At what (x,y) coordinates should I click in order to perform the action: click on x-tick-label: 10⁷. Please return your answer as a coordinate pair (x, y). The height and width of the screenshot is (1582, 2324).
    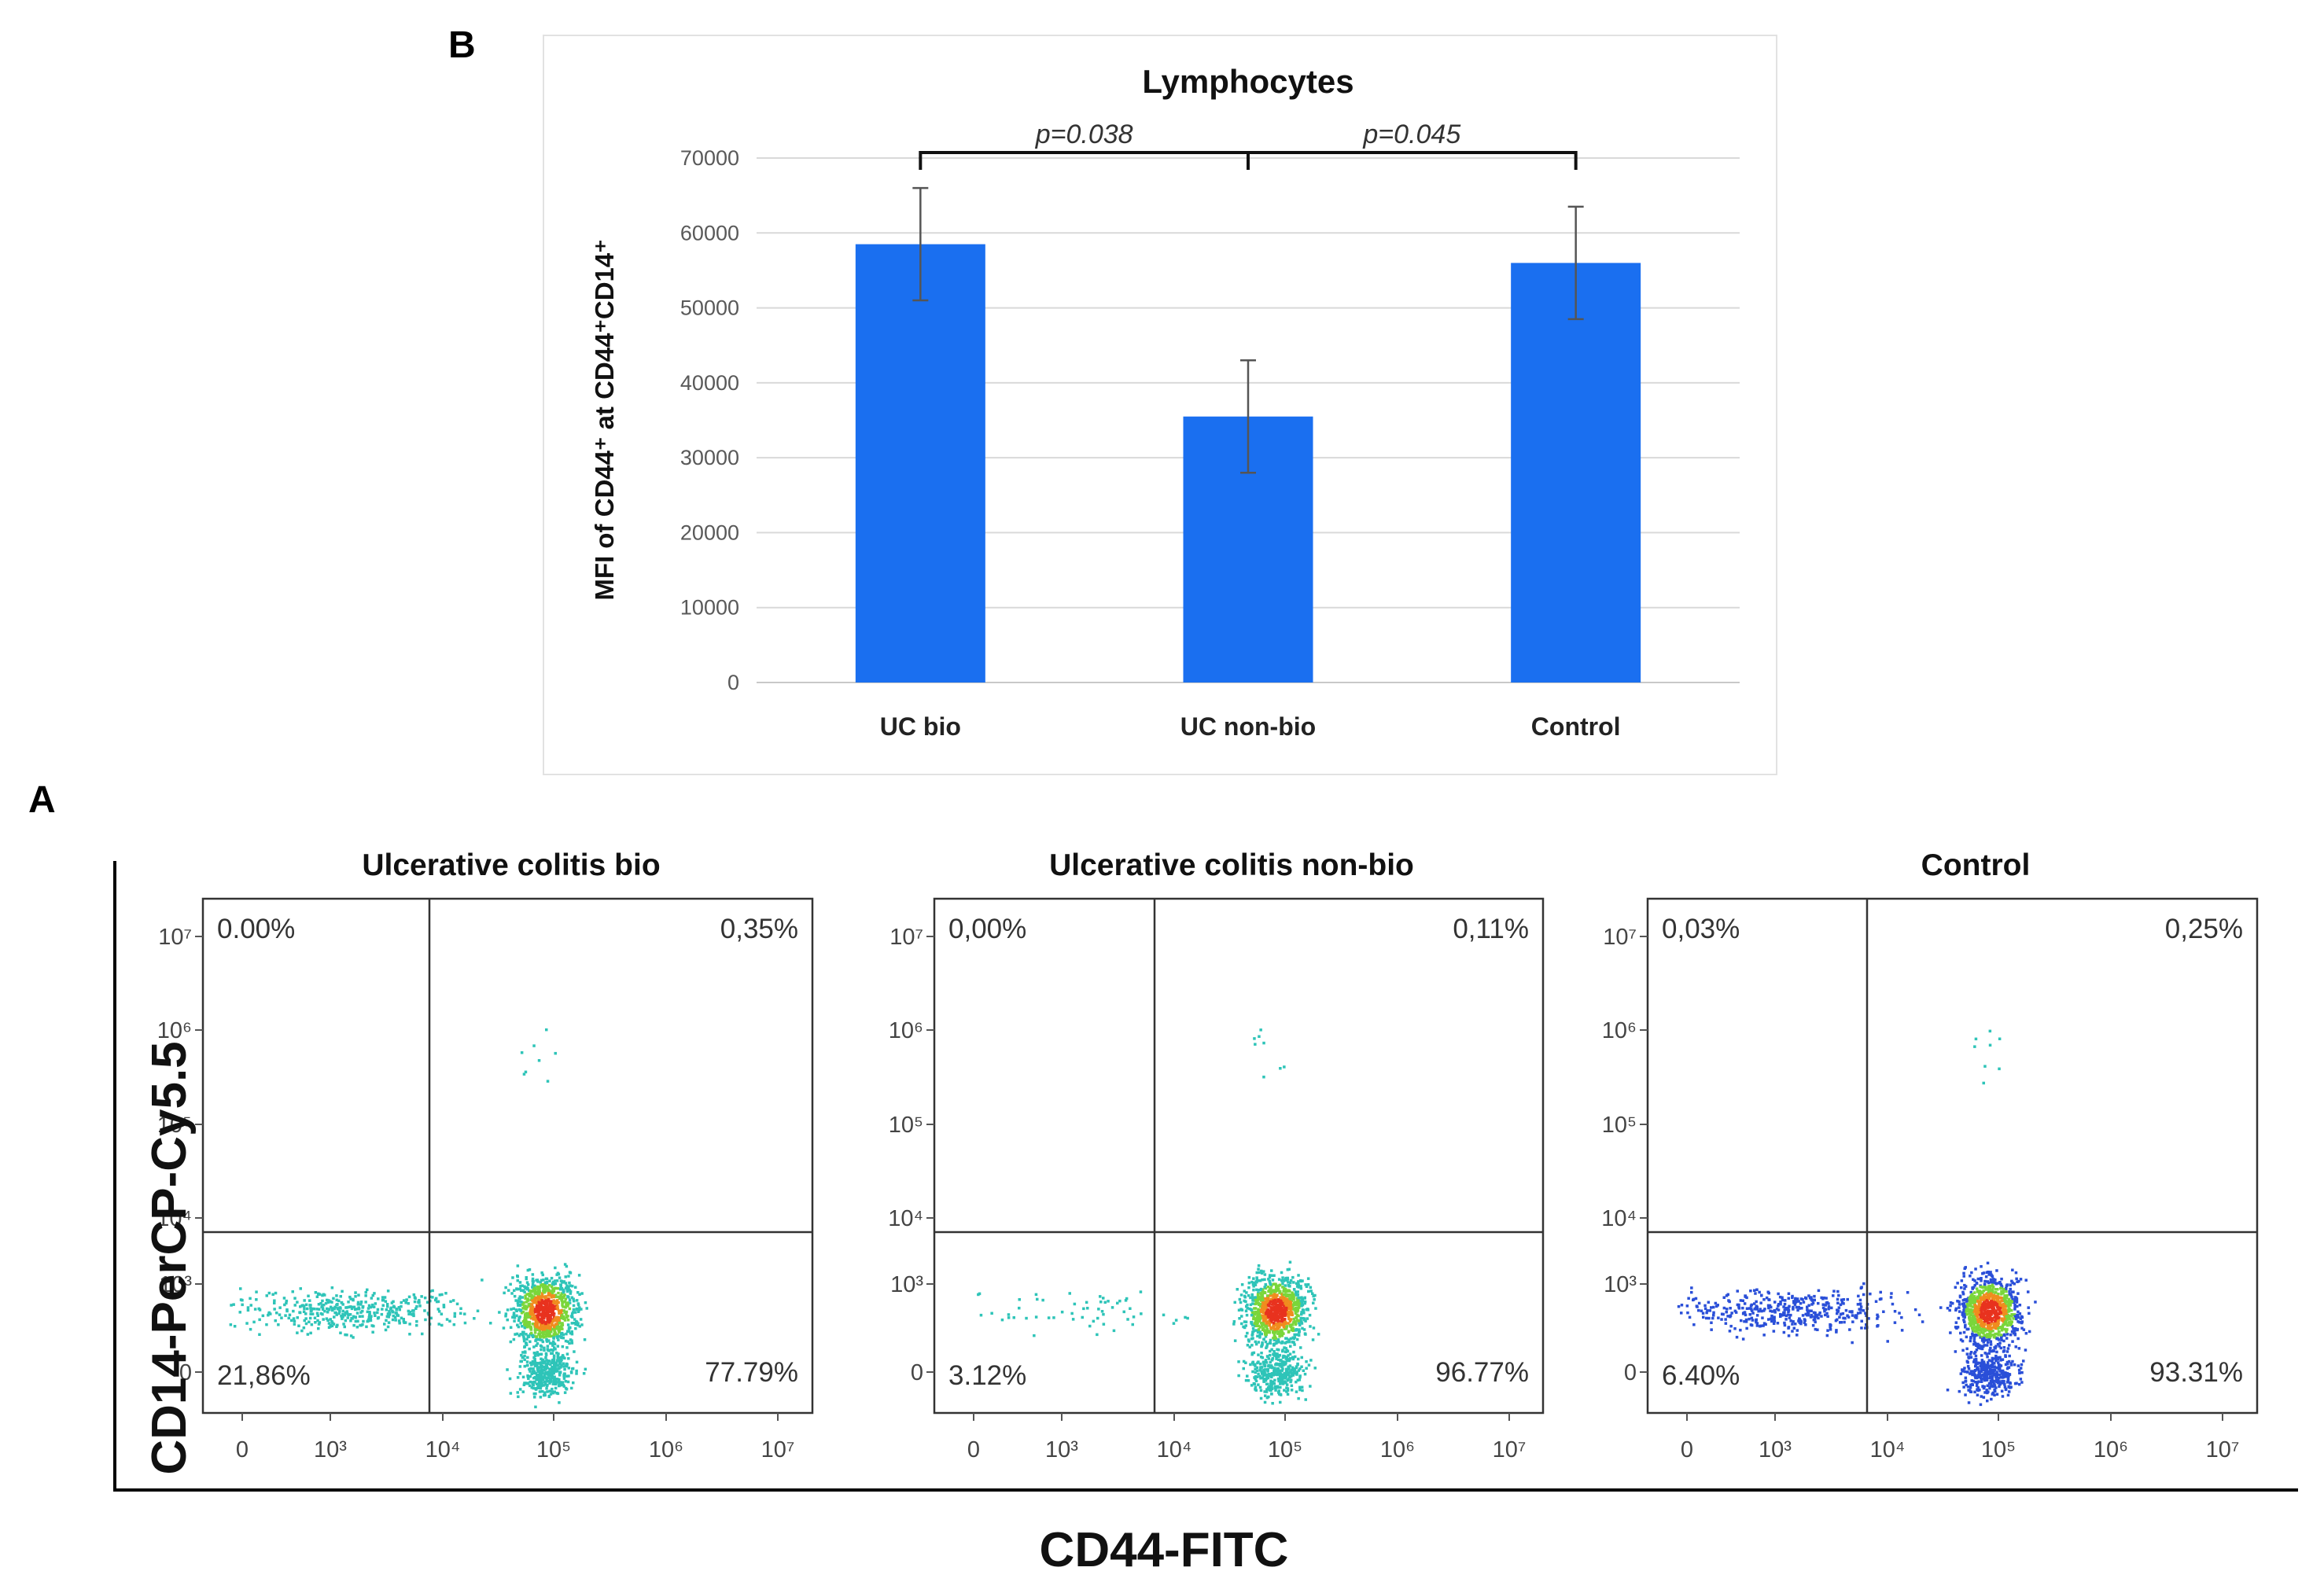
    Looking at the image, I should click on (1510, 1450).